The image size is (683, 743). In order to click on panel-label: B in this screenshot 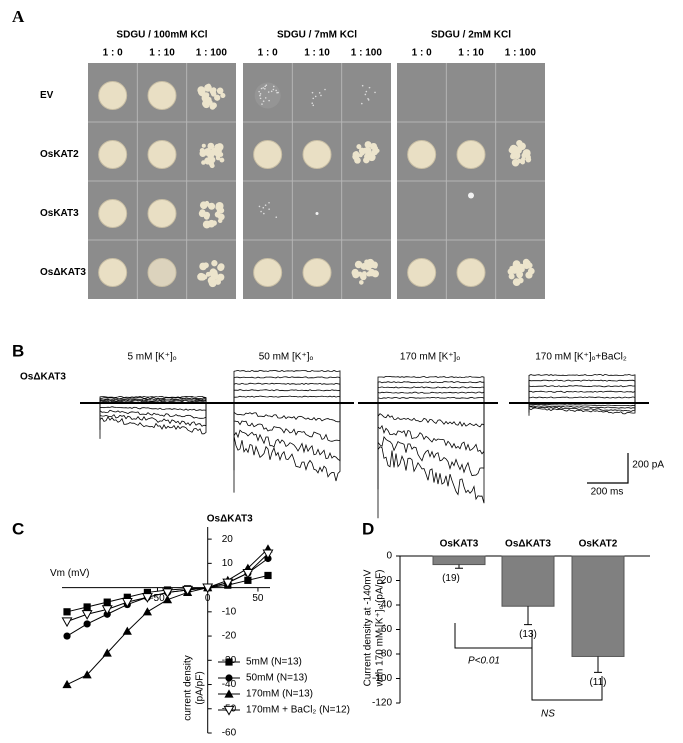, I will do `click(18, 350)`.